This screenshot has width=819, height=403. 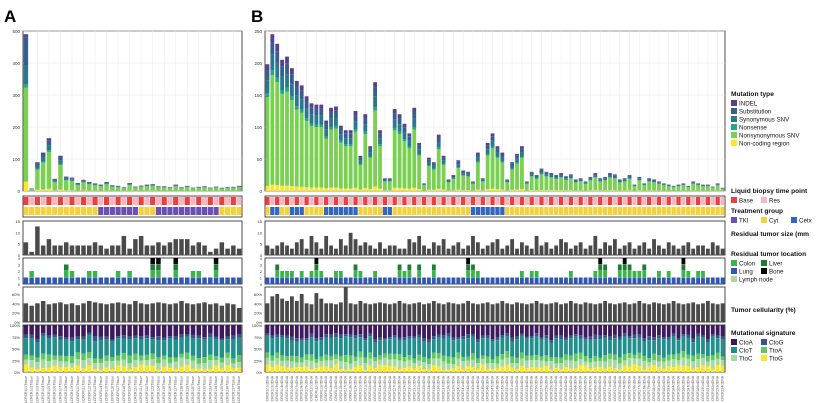 What do you see at coordinates (493, 388) in the screenshot?
I see `pb-sample-label-47: CRCR147ctDNA` at bounding box center [493, 388].